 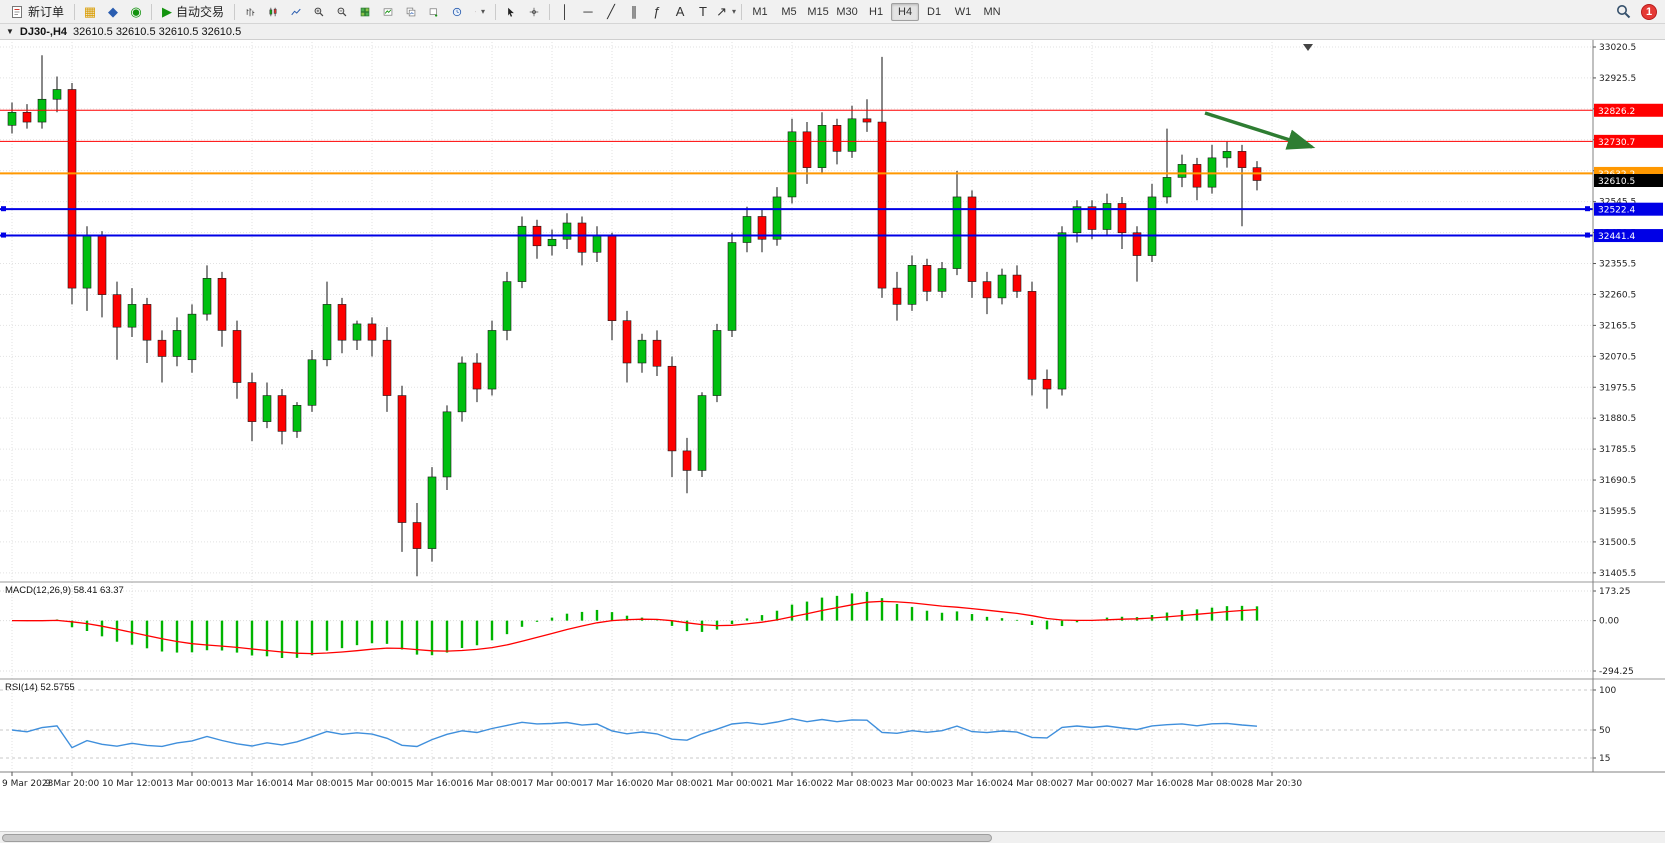 I want to click on rsi-indicator-label: RSI(14) 52.5755, so click(x=40, y=687).